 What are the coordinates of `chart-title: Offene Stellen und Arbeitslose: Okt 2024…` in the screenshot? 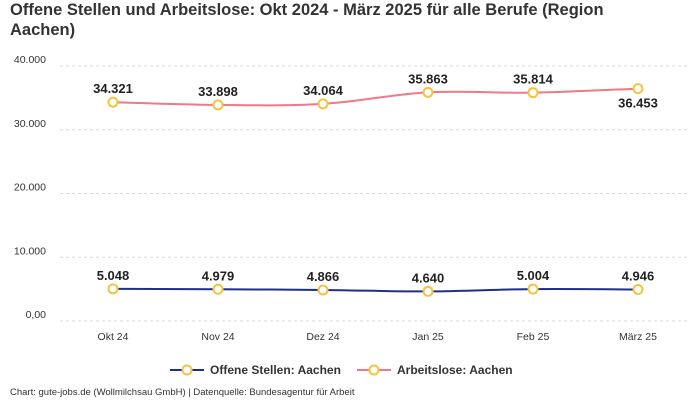 It's located at (307, 20).